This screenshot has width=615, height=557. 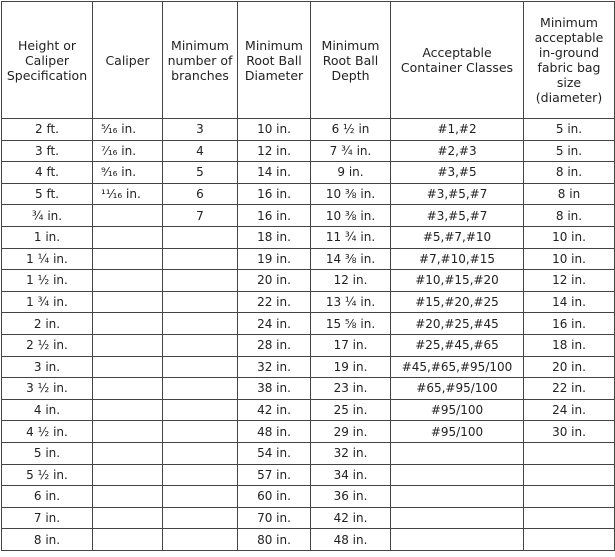 What do you see at coordinates (274, 475) in the screenshot?
I see `table-cell: 57 in.` at bounding box center [274, 475].